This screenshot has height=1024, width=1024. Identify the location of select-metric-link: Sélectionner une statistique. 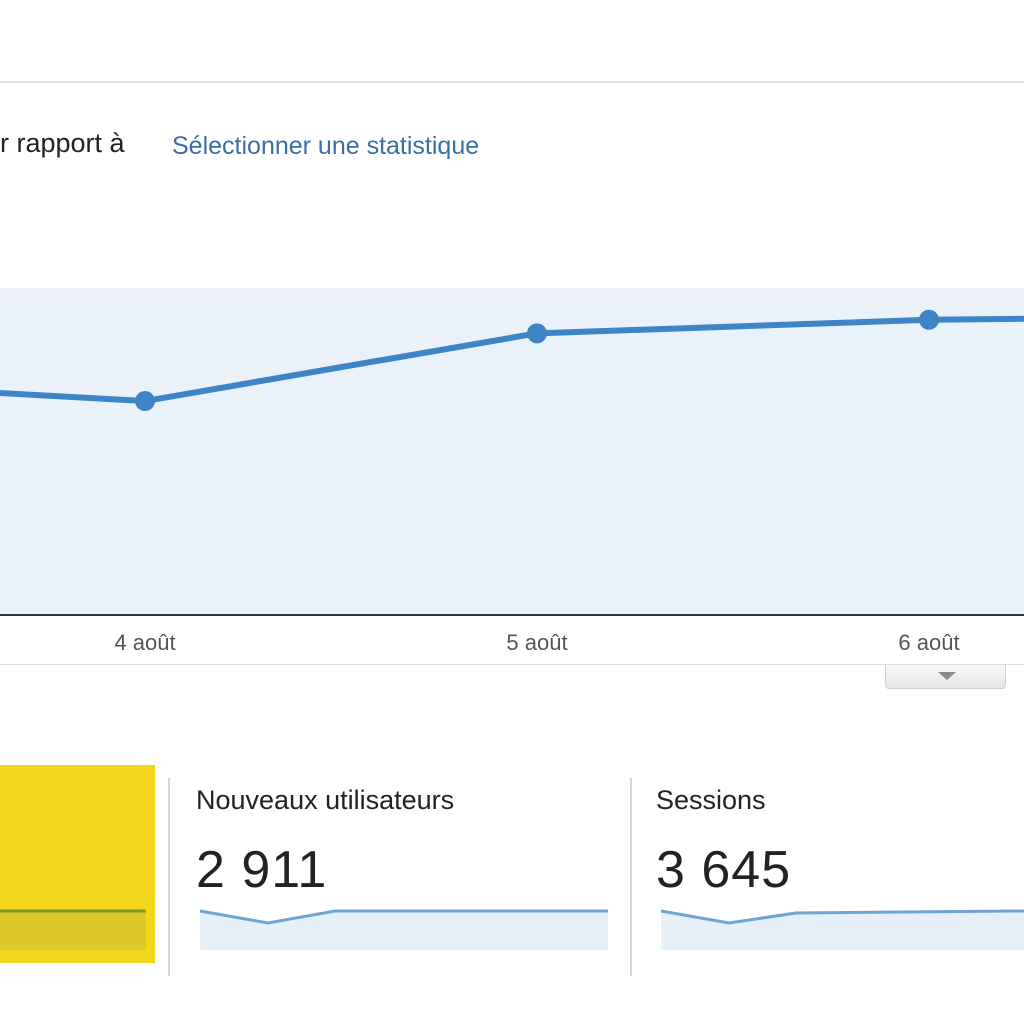
(326, 146).